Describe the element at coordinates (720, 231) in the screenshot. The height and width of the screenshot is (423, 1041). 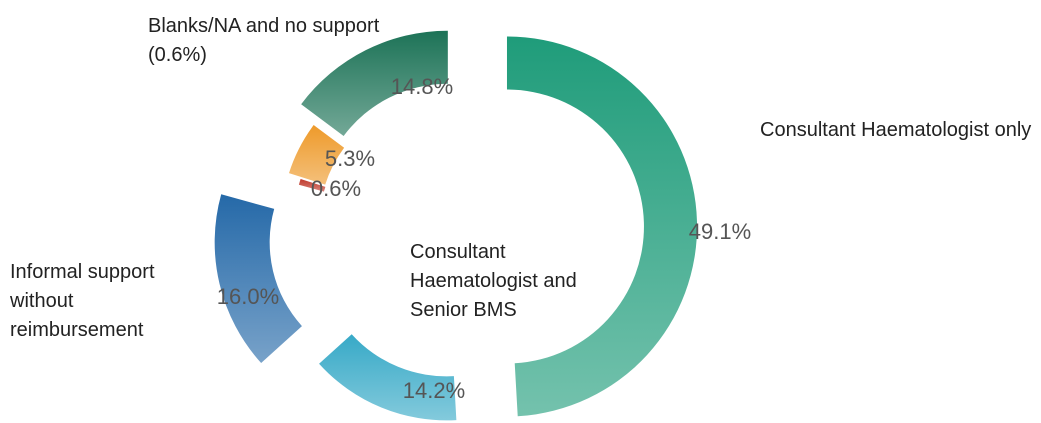
I see `data-label: 49.1%` at that location.